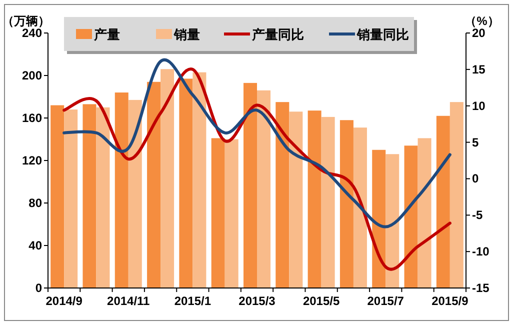 The width and height of the screenshot is (514, 328). I want to click on x-tick-label: 2015/7, so click(385, 301).